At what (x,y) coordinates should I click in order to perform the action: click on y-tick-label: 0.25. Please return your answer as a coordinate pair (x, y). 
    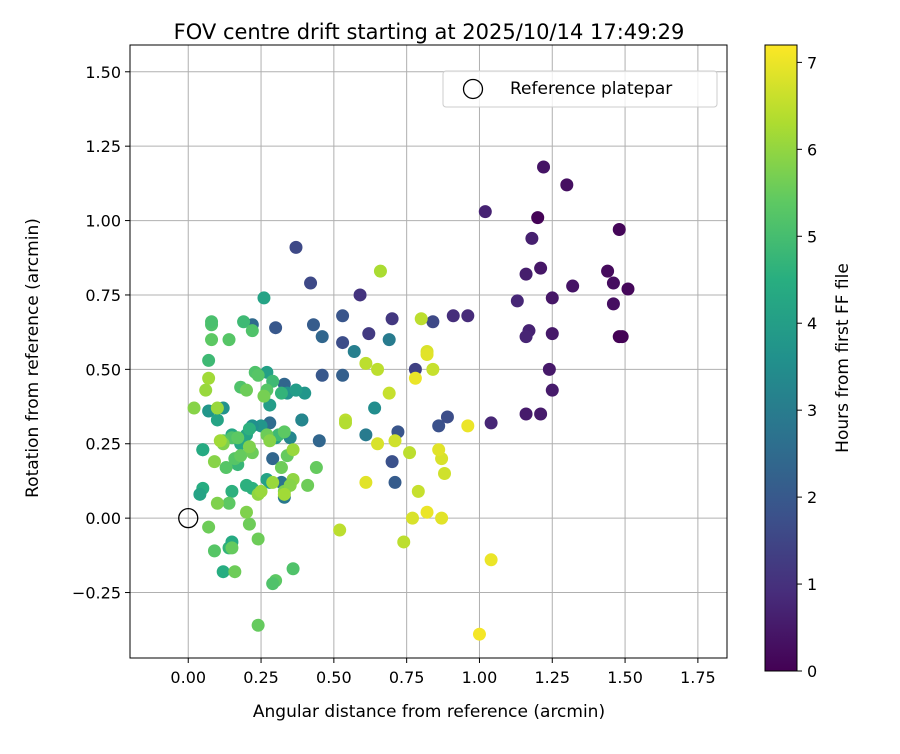
    Looking at the image, I should click on (103, 444).